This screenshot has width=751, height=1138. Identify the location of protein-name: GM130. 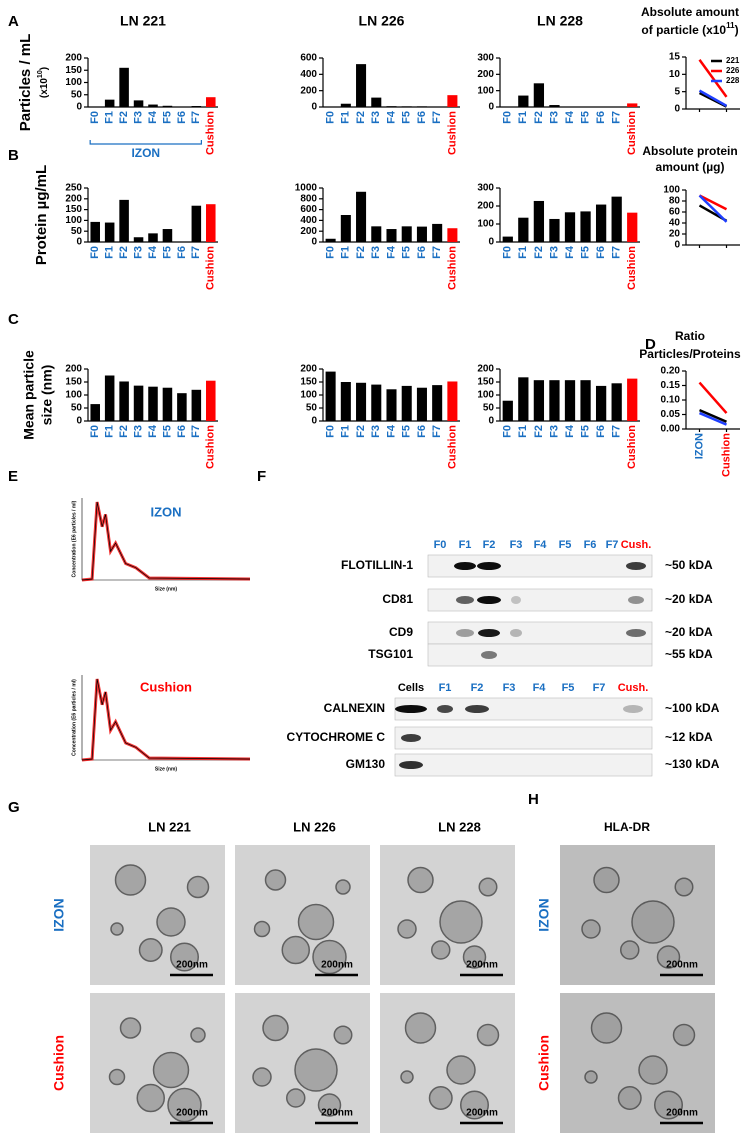
(366, 764).